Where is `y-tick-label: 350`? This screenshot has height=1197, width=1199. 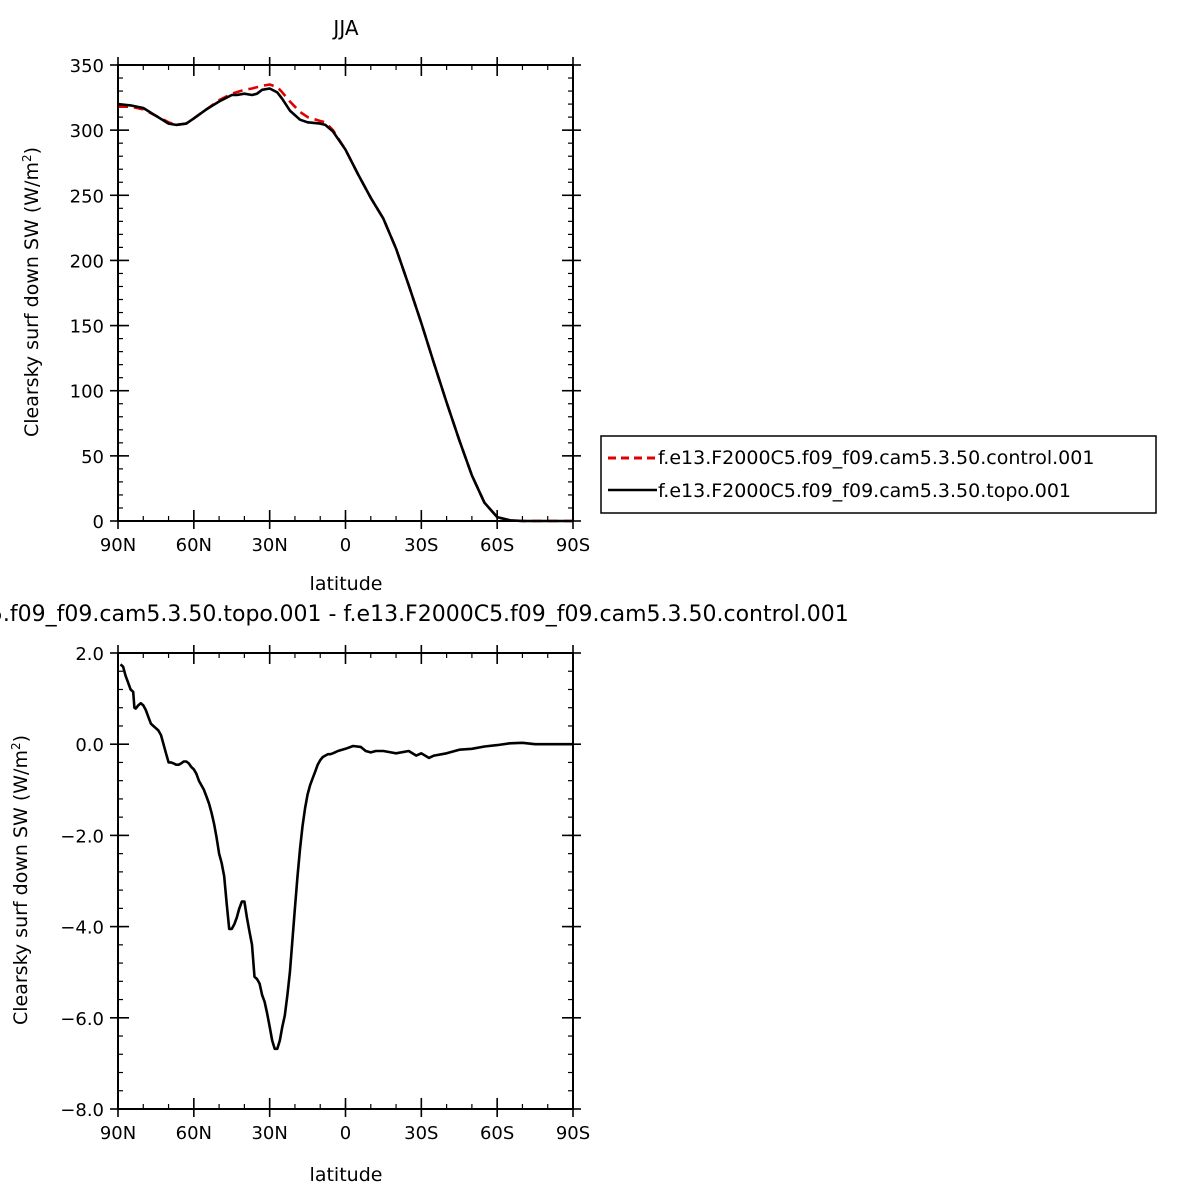 y-tick-label: 350 is located at coordinates (87, 66).